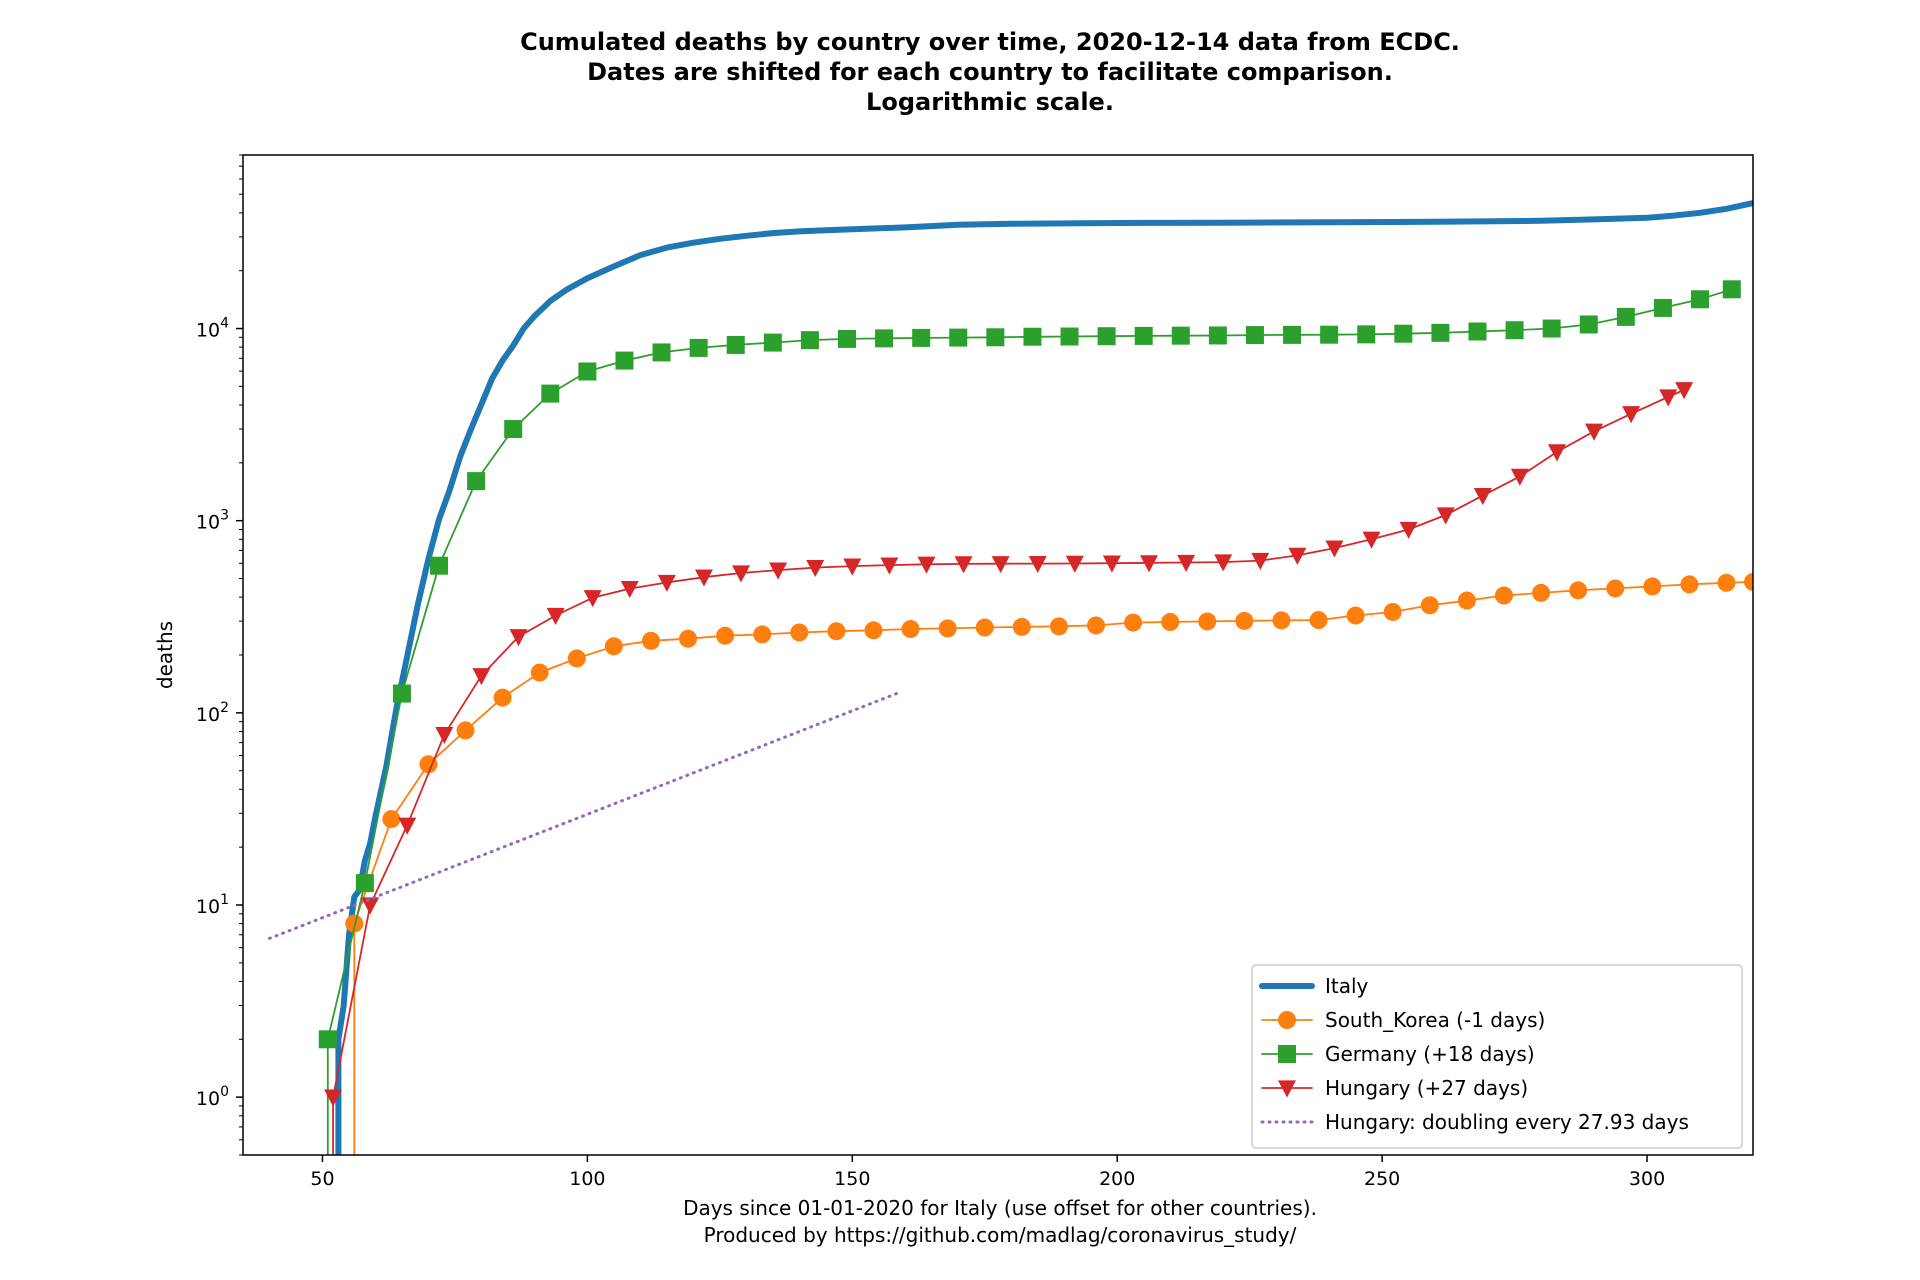 This screenshot has width=1920, height=1280. Describe the element at coordinates (1314, 986) in the screenshot. I see `legend-entry-0: Italy` at that location.